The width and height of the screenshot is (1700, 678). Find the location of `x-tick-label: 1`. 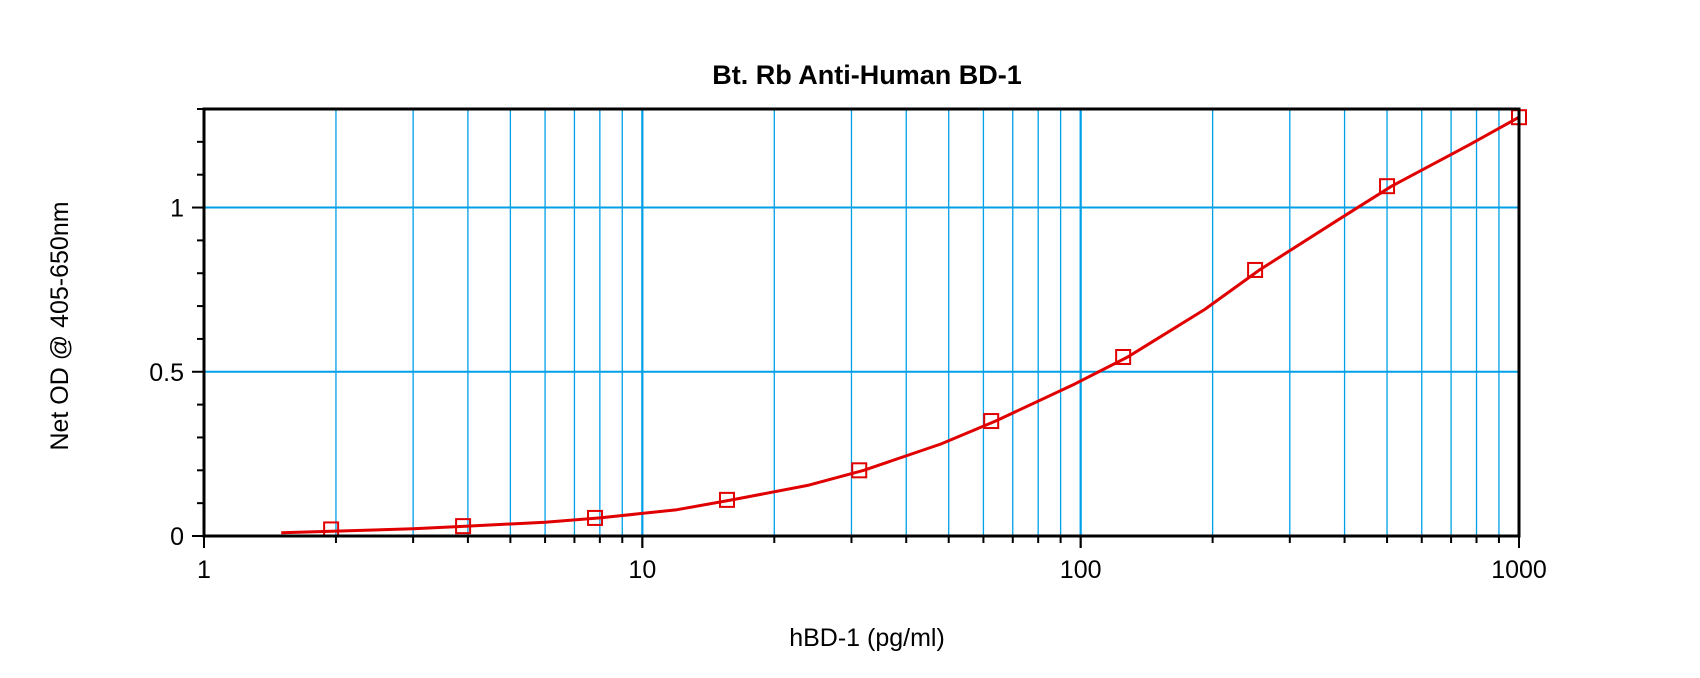

x-tick-label: 1 is located at coordinates (204, 570).